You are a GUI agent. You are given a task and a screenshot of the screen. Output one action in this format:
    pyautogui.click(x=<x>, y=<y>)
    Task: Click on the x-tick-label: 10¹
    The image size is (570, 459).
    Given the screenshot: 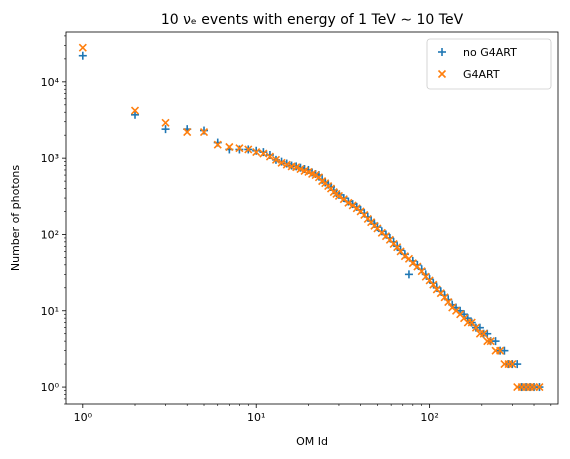 What is the action you would take?
    pyautogui.click(x=256, y=417)
    